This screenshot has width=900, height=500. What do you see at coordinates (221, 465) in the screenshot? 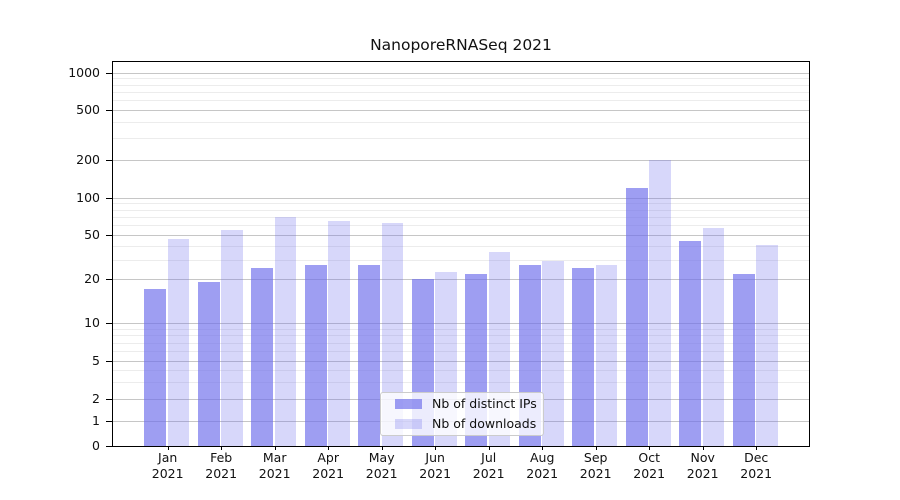
I see `x-tick-label: Feb 2021` at bounding box center [221, 465].